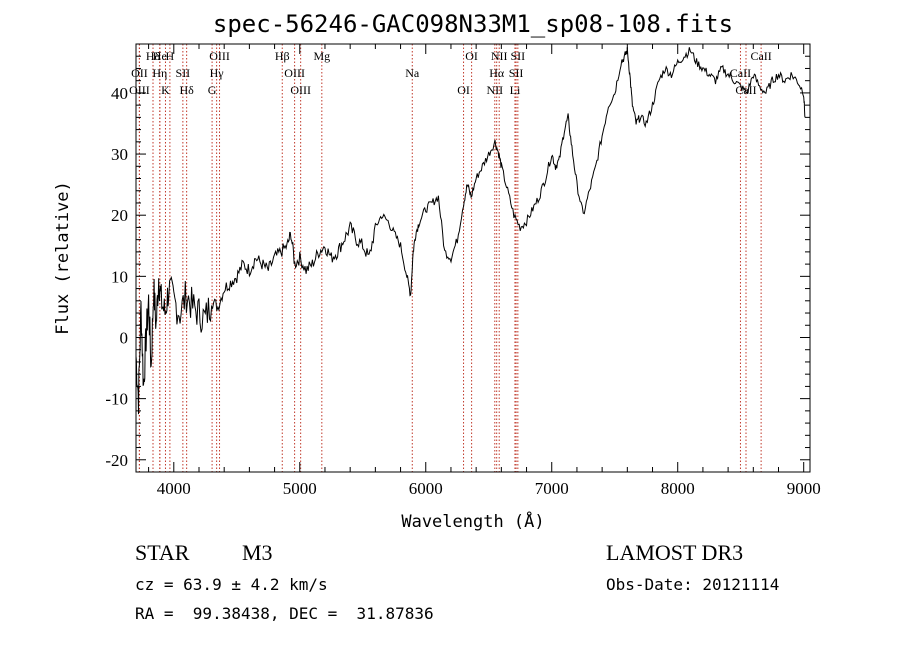 The width and height of the screenshot is (900, 649). What do you see at coordinates (174, 488) in the screenshot?
I see `x-tick-label: 4000` at bounding box center [174, 488].